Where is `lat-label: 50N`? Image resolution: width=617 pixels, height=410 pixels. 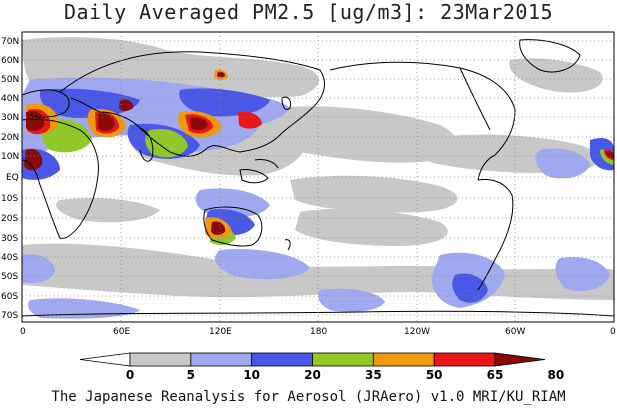 lat-label: 50N is located at coordinates (10, 80).